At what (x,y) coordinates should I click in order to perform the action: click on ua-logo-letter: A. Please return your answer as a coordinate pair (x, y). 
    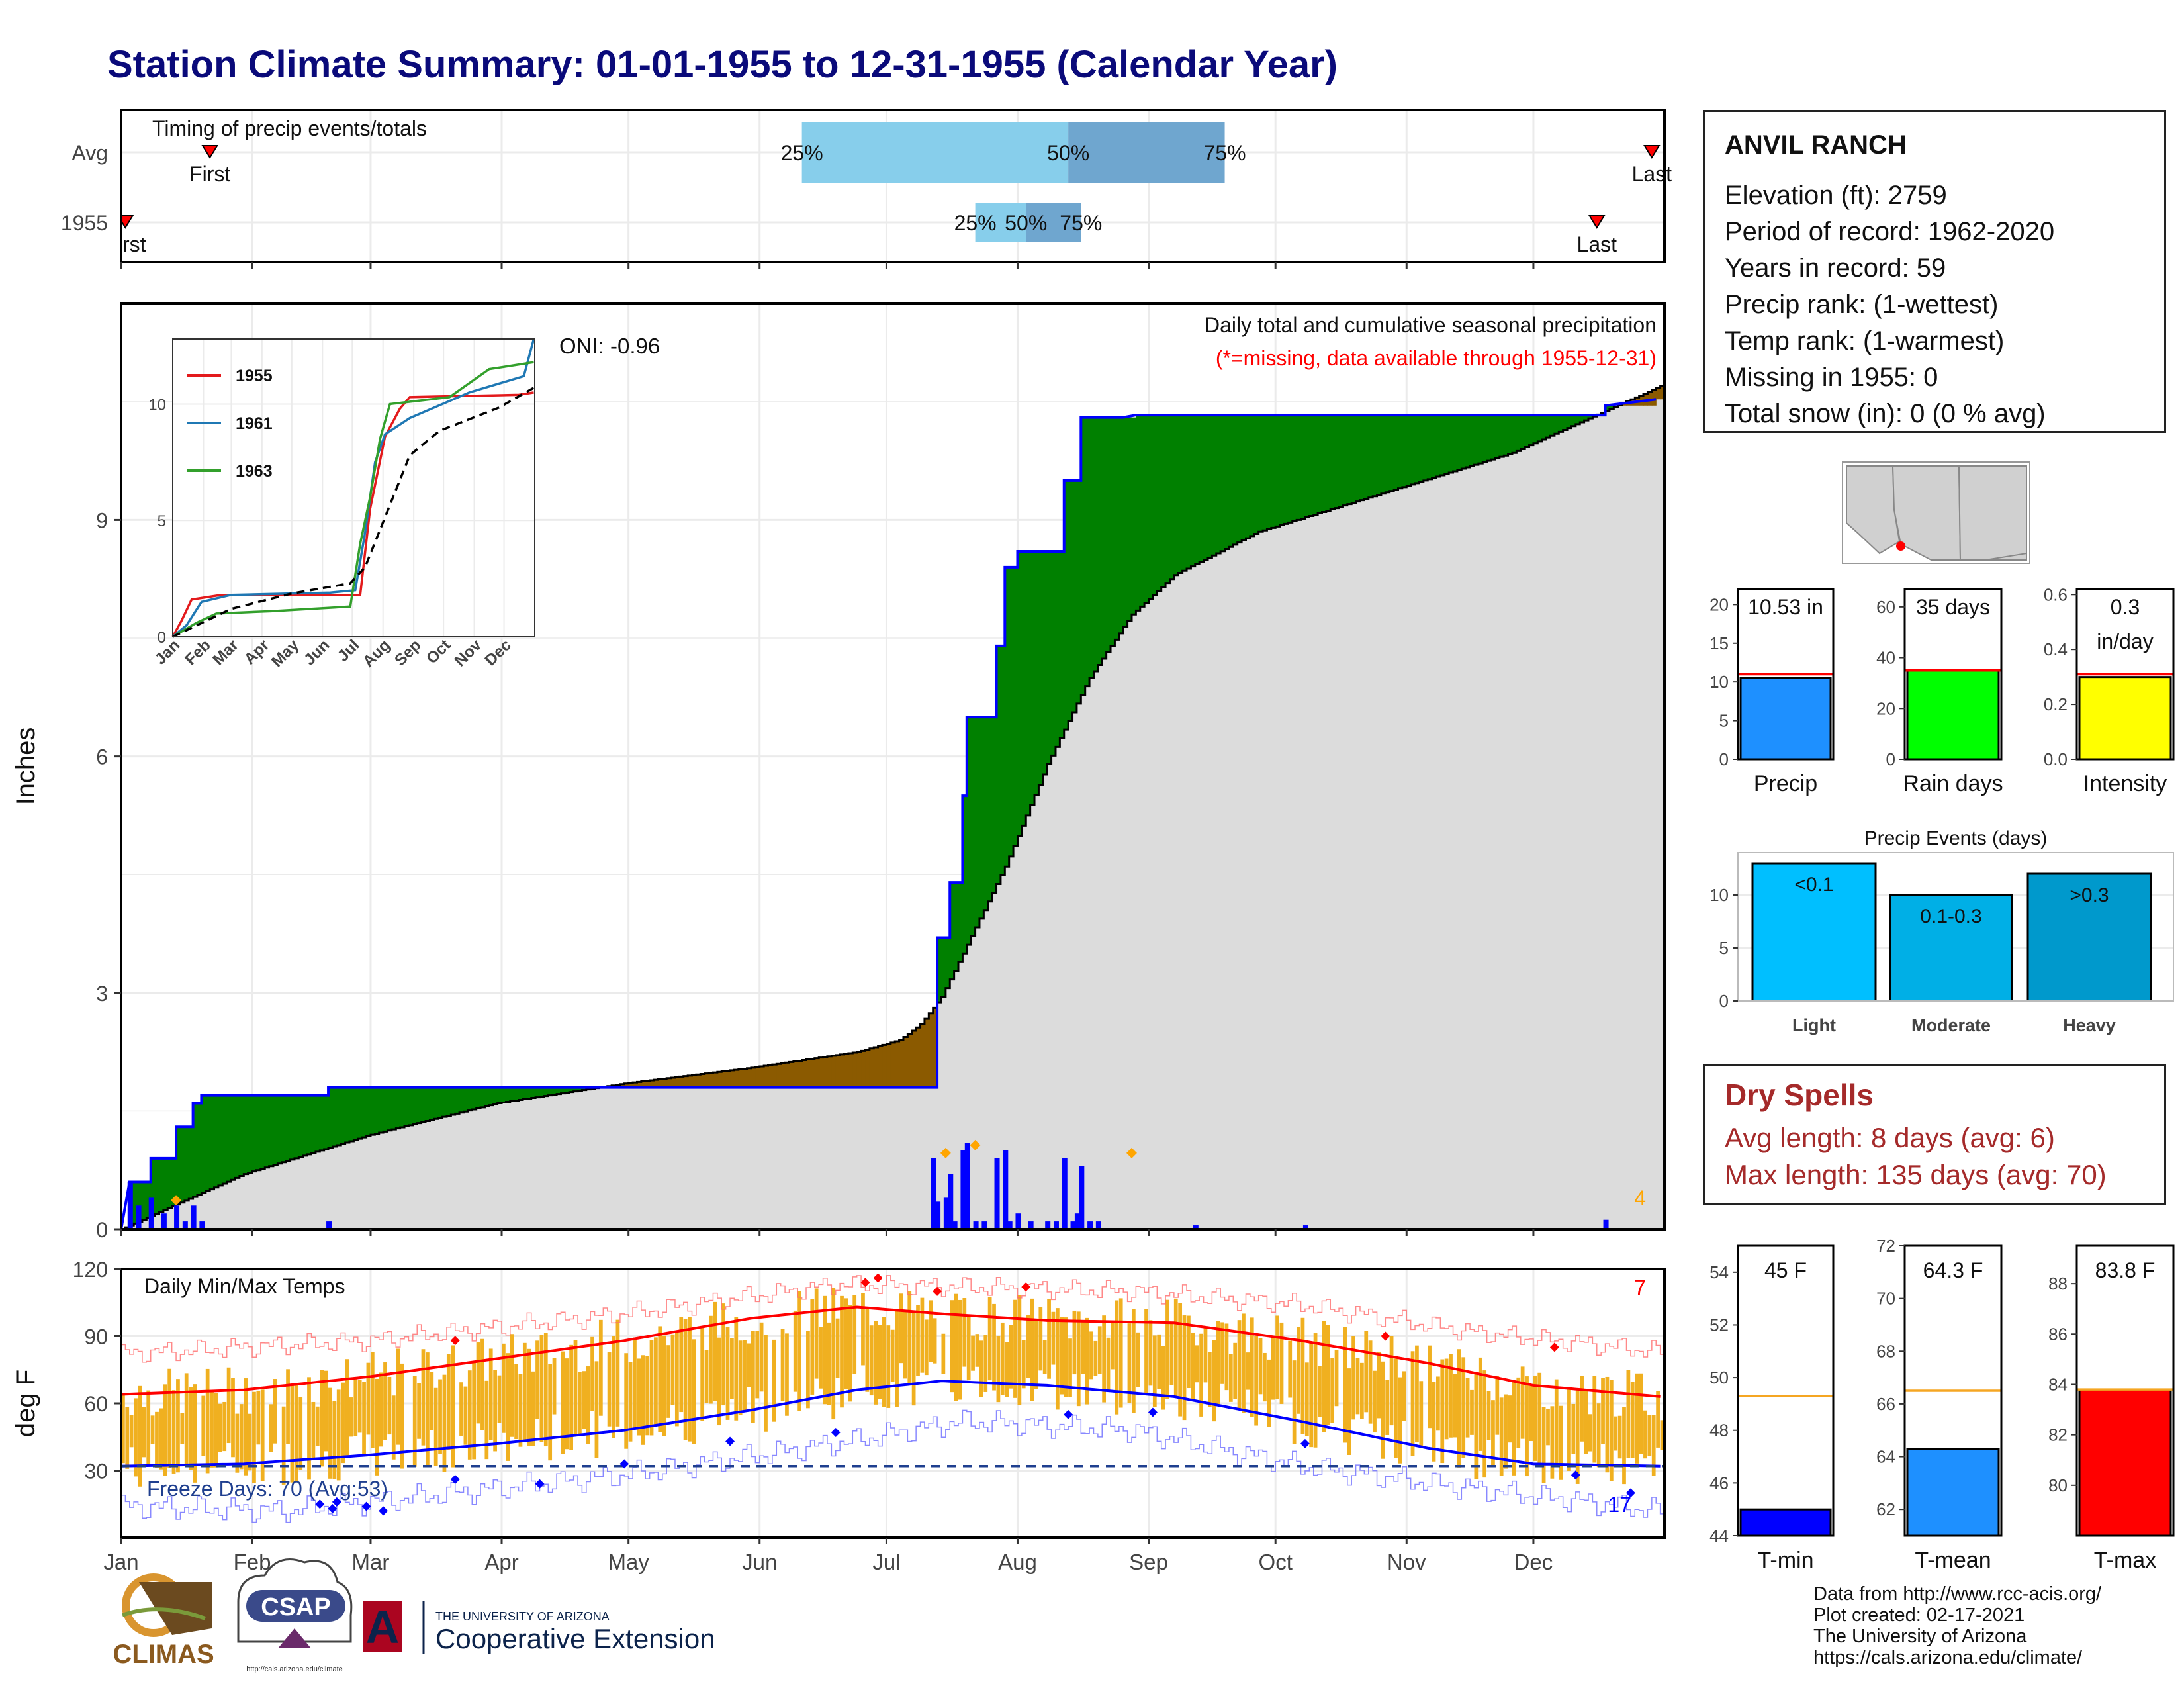
    Looking at the image, I should click on (383, 1627).